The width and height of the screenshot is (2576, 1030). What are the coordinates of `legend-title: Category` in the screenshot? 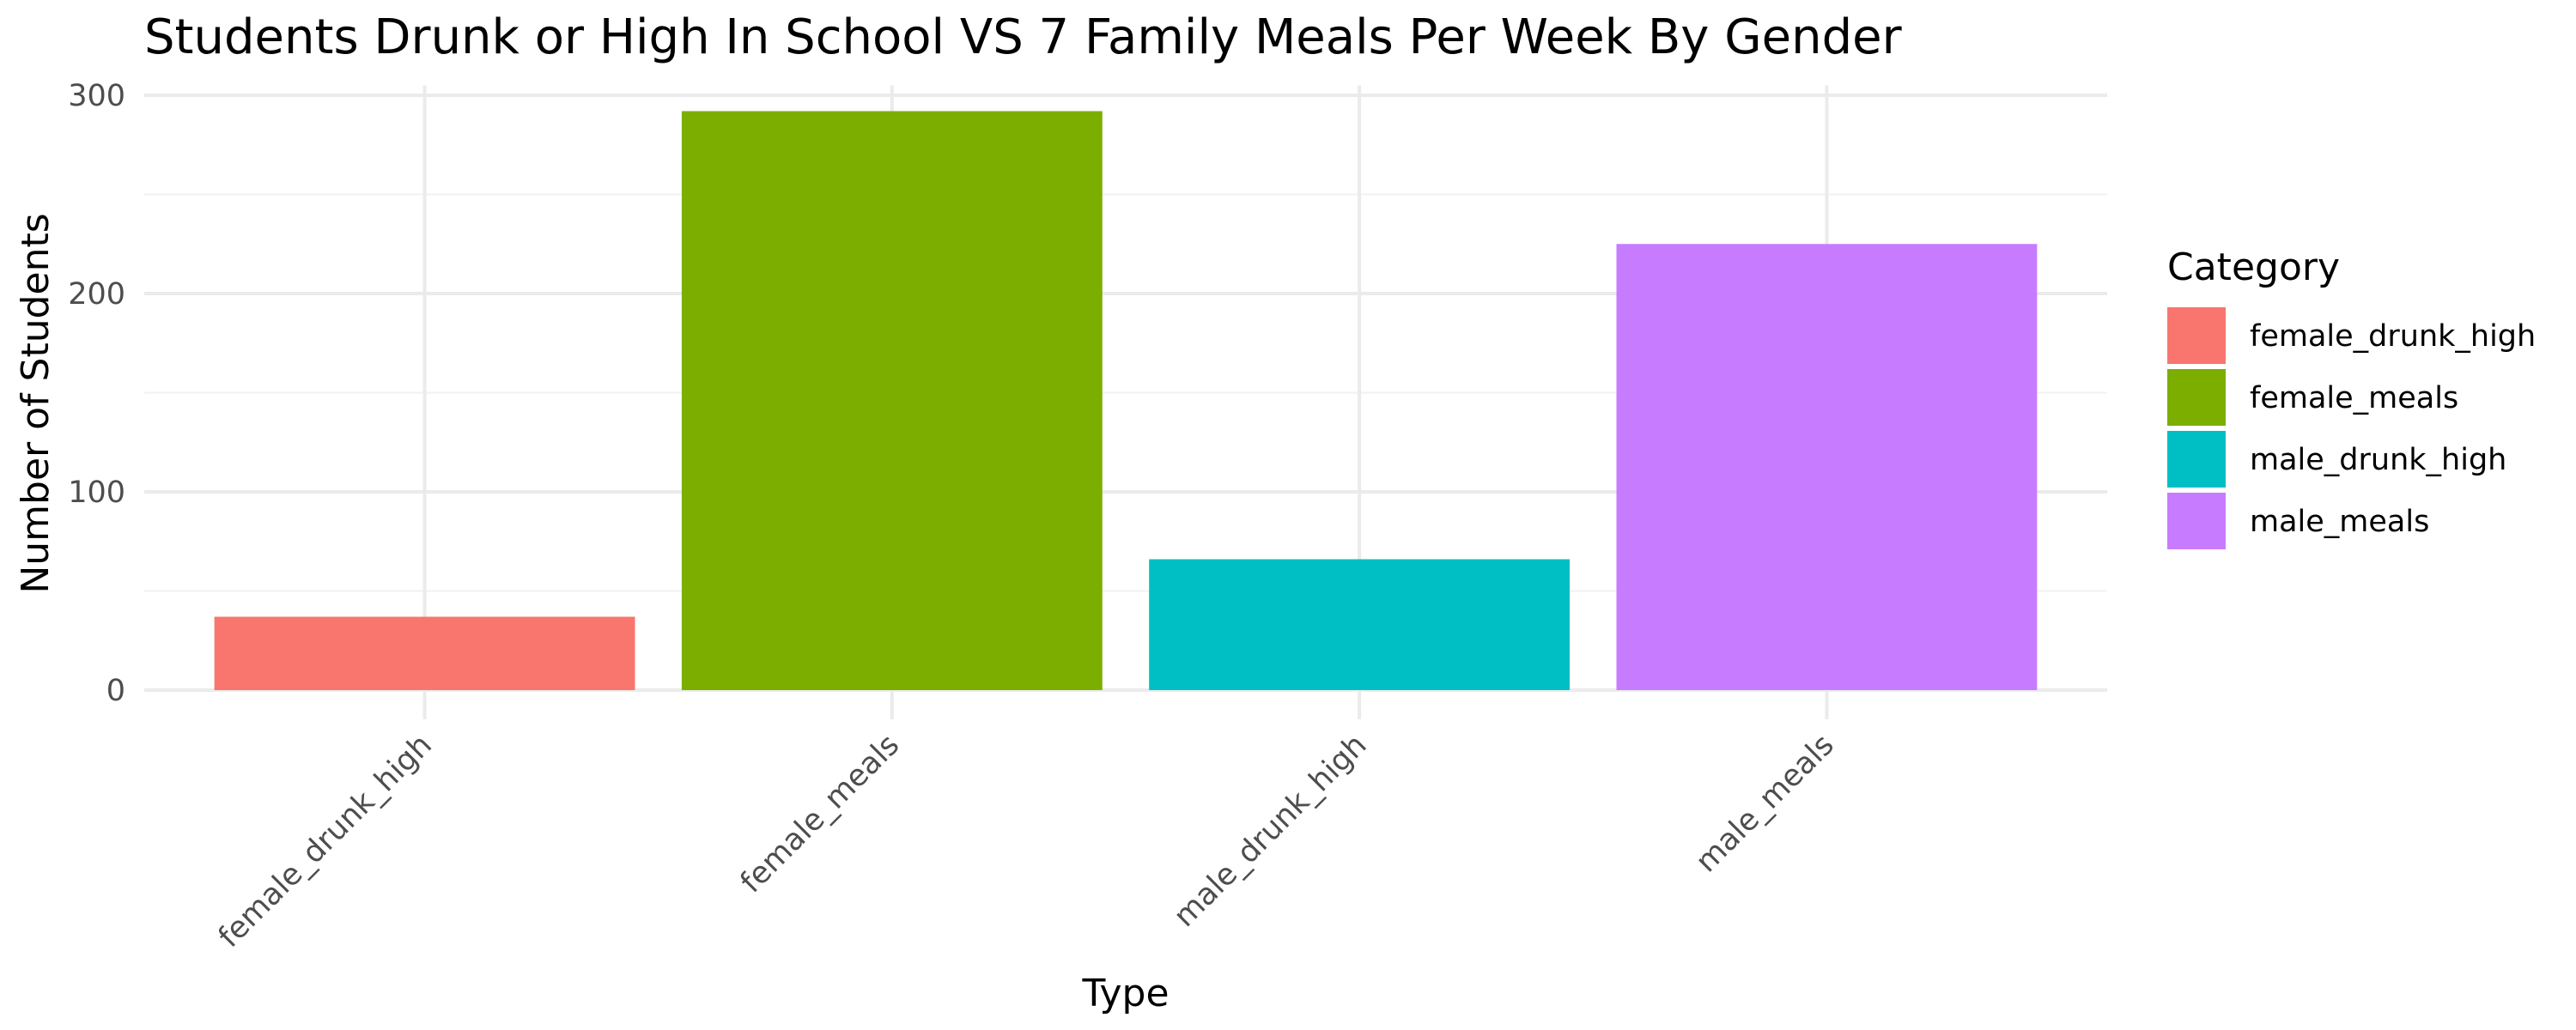 It's located at (2253, 267).